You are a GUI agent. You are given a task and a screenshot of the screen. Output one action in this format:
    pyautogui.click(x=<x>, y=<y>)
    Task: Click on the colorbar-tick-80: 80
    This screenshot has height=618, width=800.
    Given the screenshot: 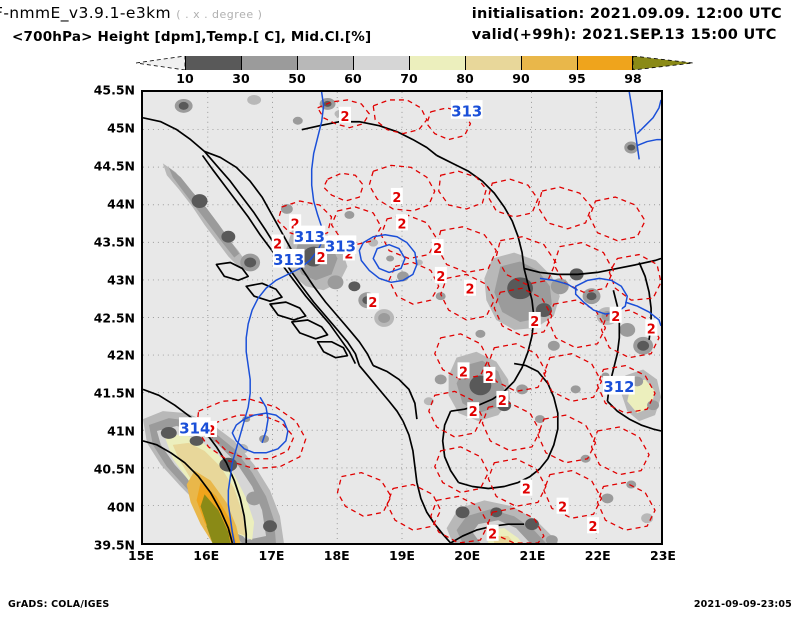 What is the action you would take?
    pyautogui.click(x=465, y=78)
    